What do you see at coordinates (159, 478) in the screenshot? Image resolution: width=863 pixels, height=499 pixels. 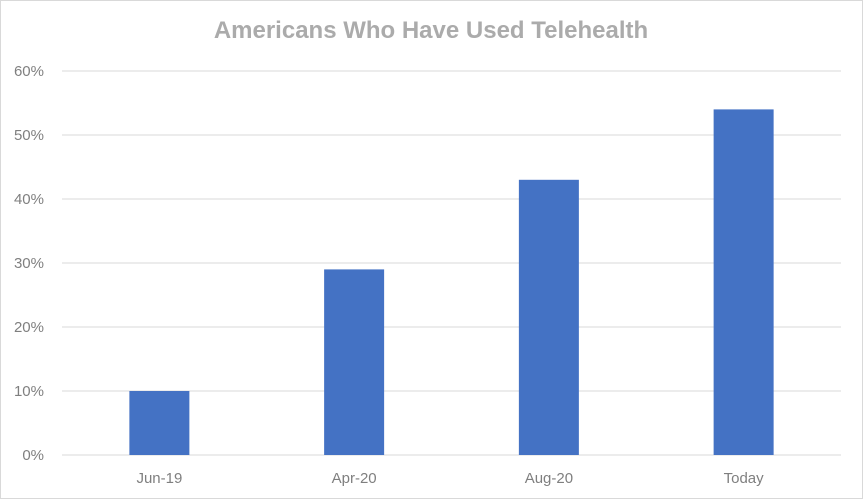 I see `x-tick-label: Jun-19` at bounding box center [159, 478].